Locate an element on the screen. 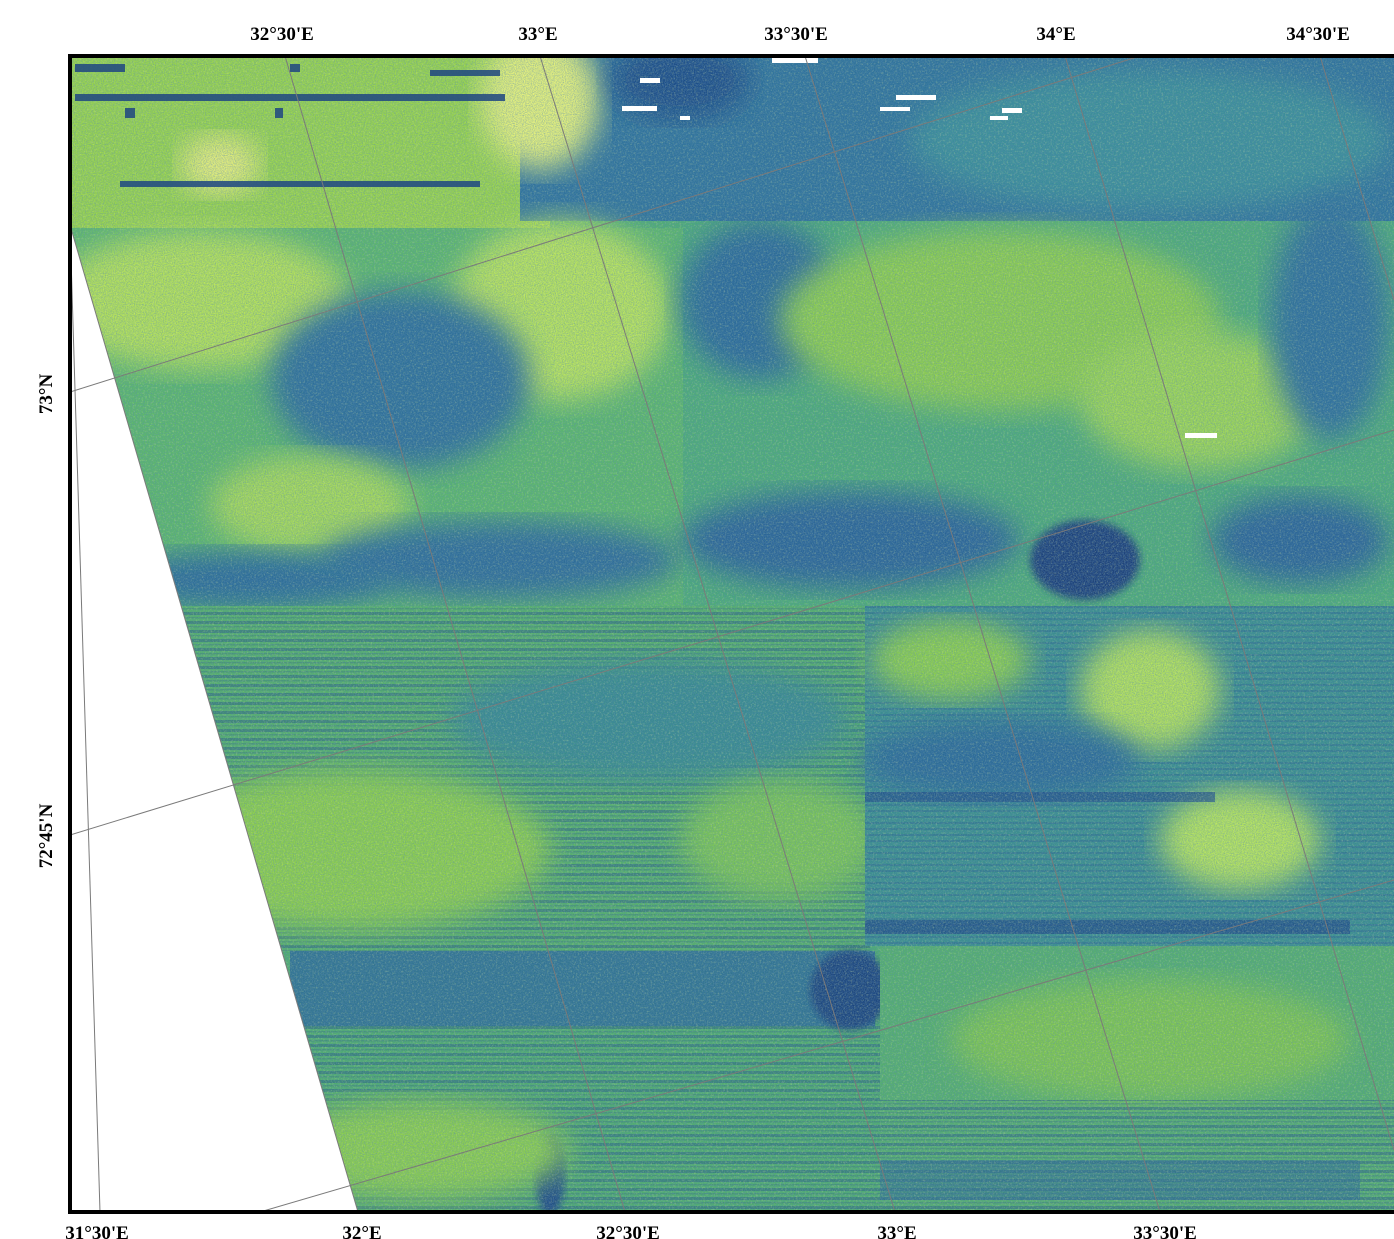 This screenshot has width=1394, height=1239. bottom-lon-label: 32°E is located at coordinates (361, 1231).